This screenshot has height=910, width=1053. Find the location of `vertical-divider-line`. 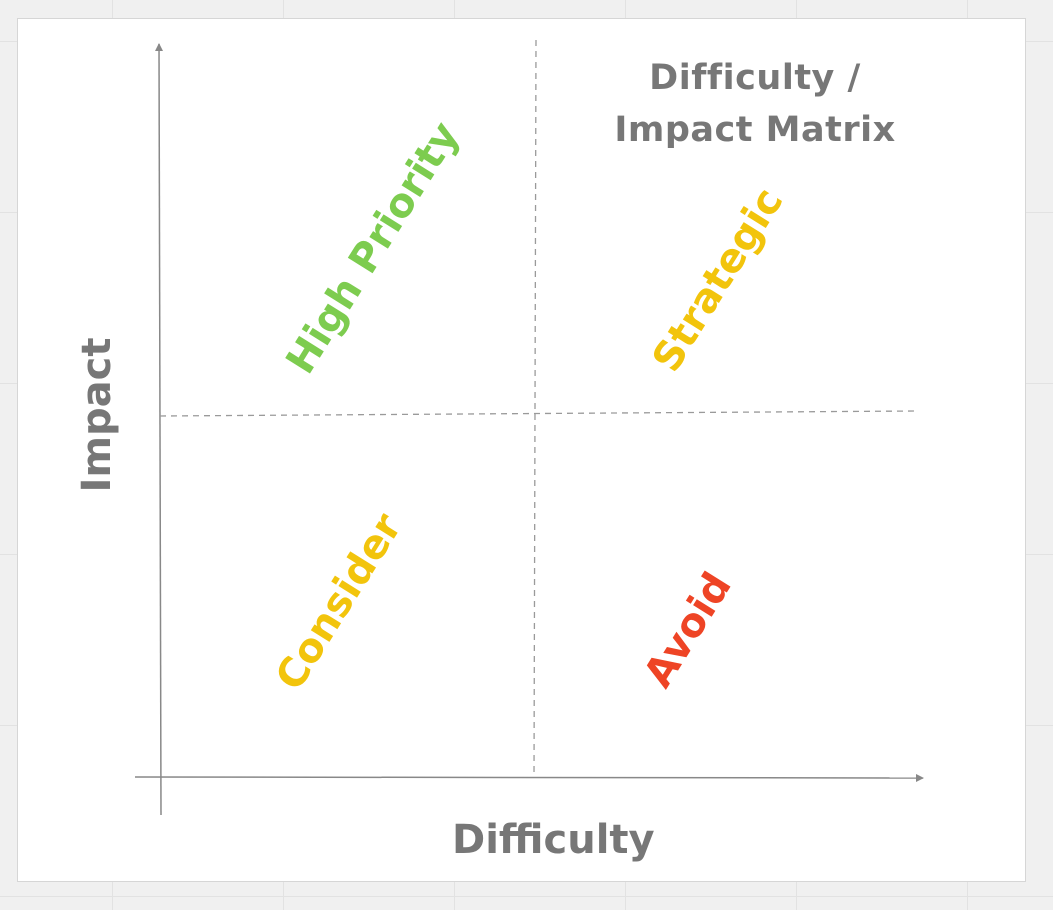

vertical-divider-line is located at coordinates (535, 408).